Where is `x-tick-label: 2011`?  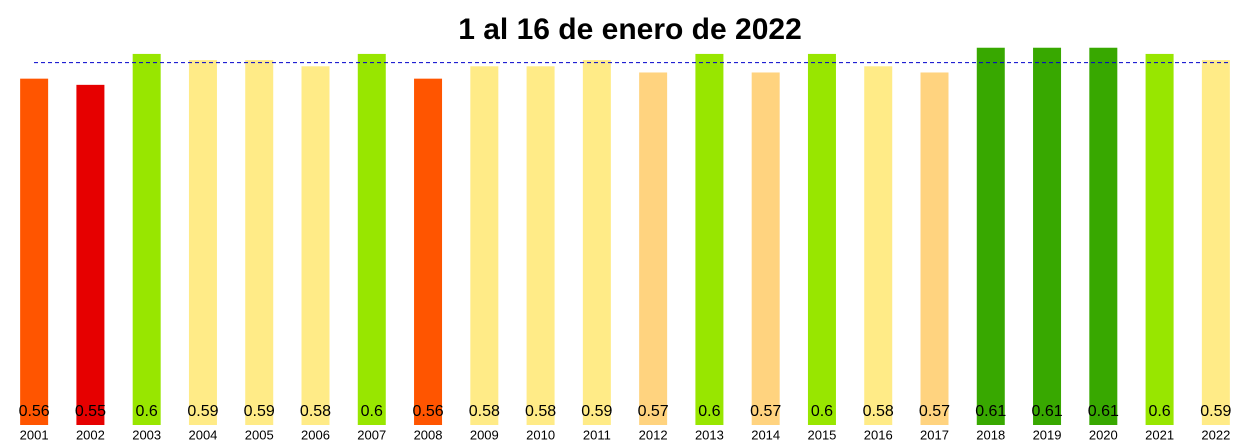 x-tick-label: 2011 is located at coordinates (597, 434).